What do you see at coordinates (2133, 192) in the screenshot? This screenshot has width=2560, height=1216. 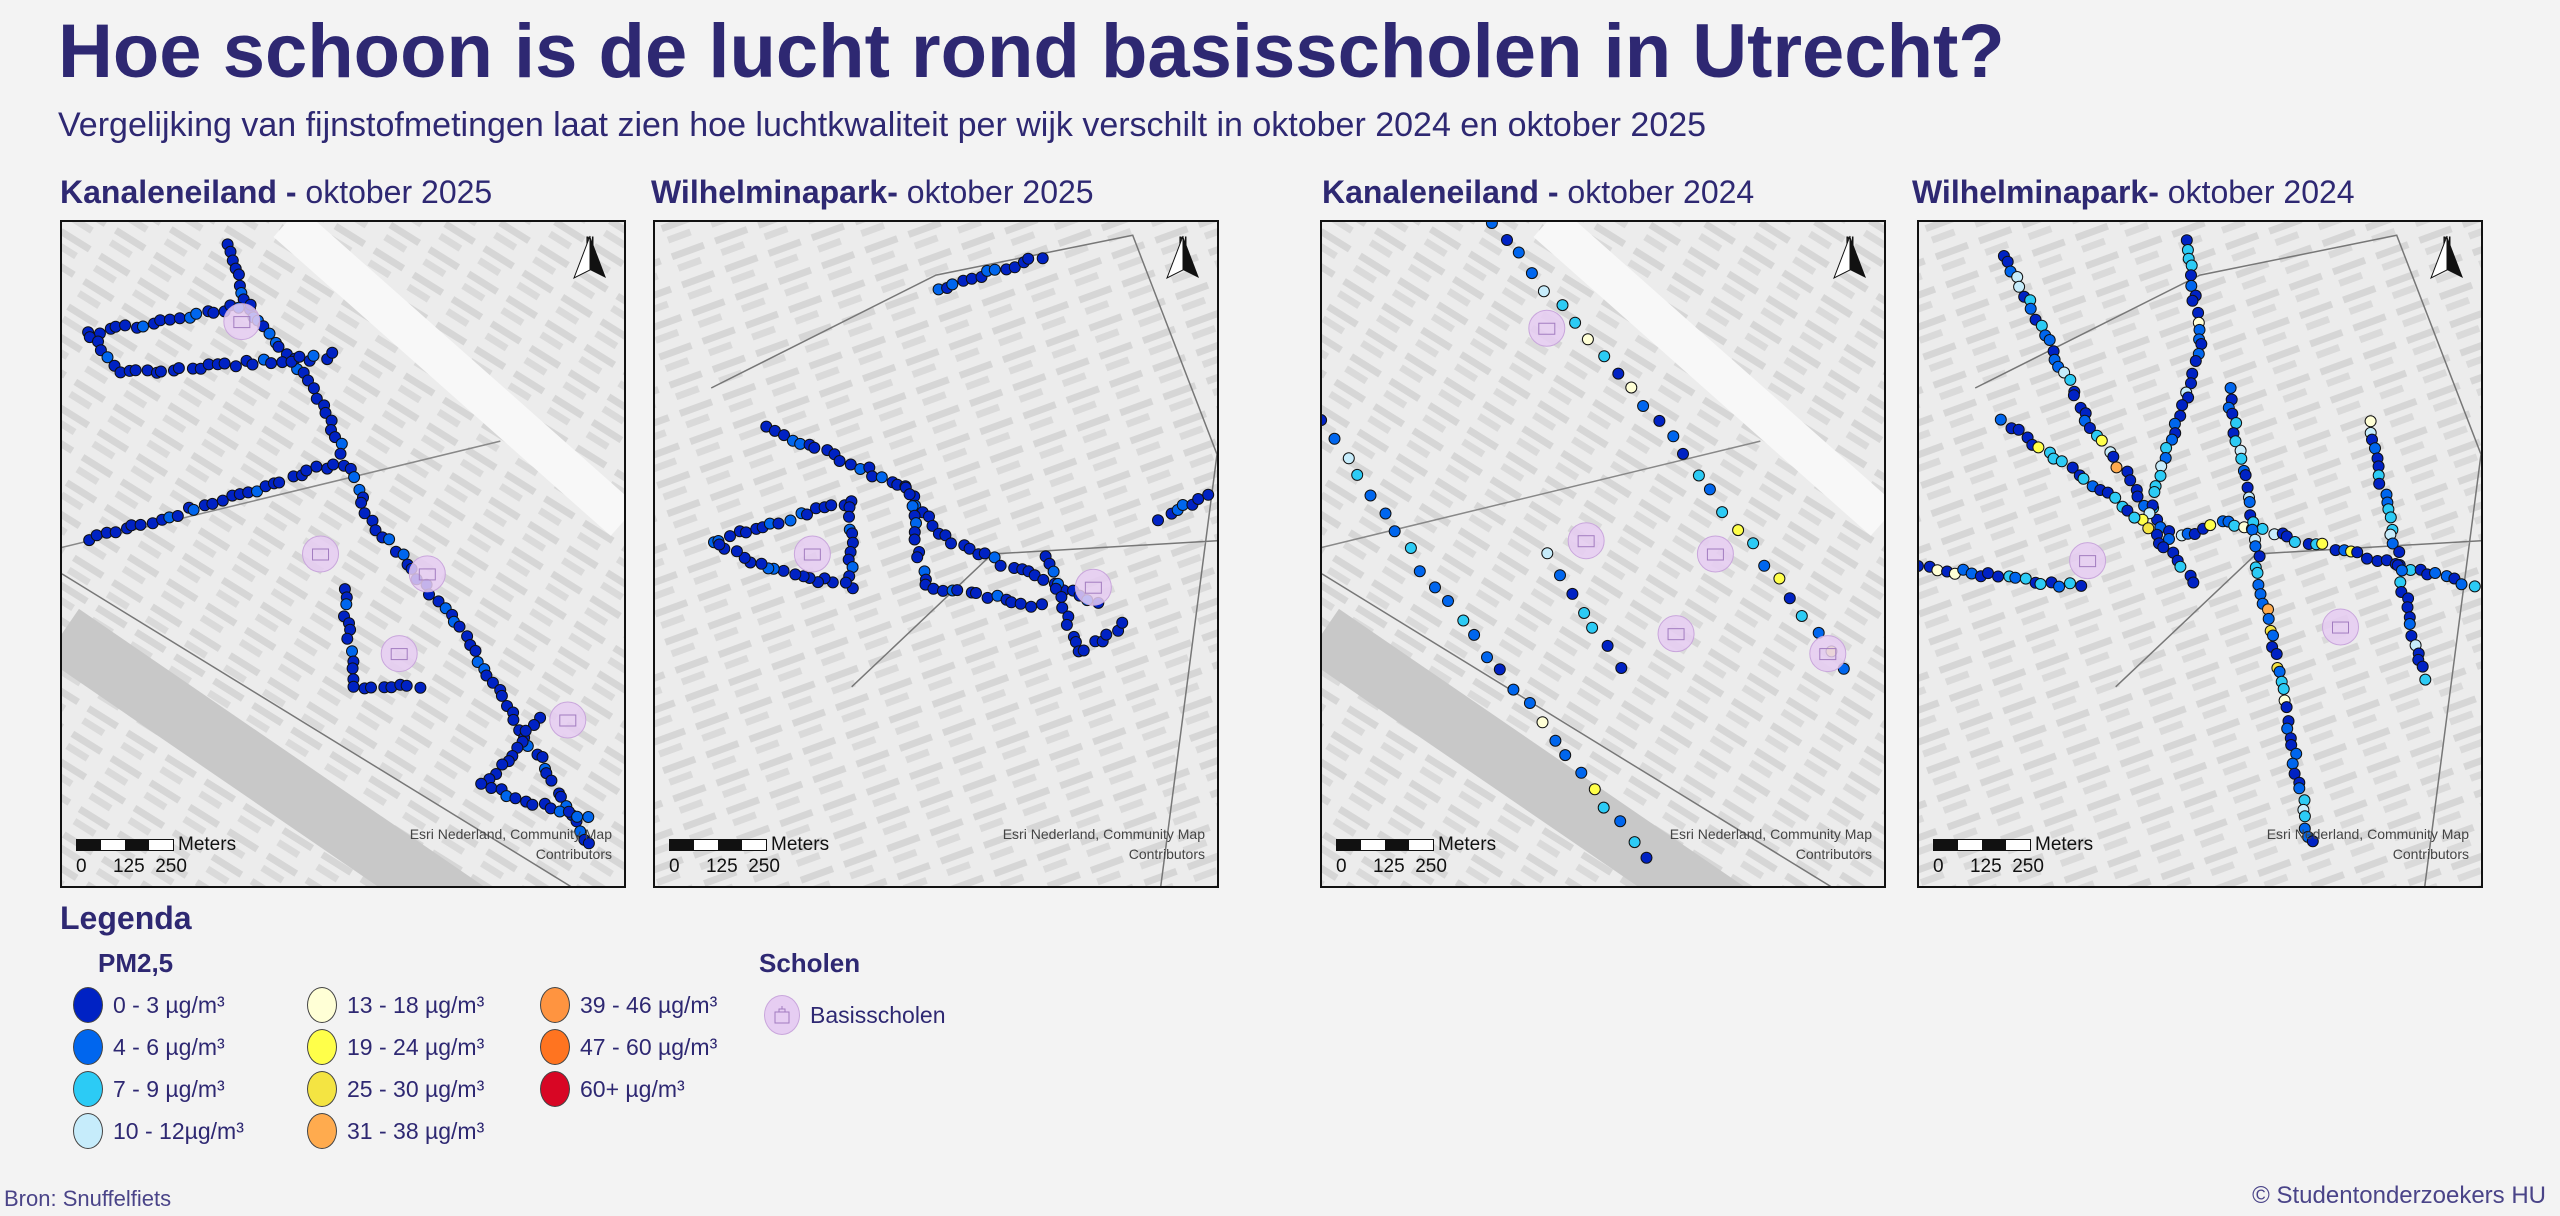 I see `map-title: Wilhelminapark- oktober 2024` at bounding box center [2133, 192].